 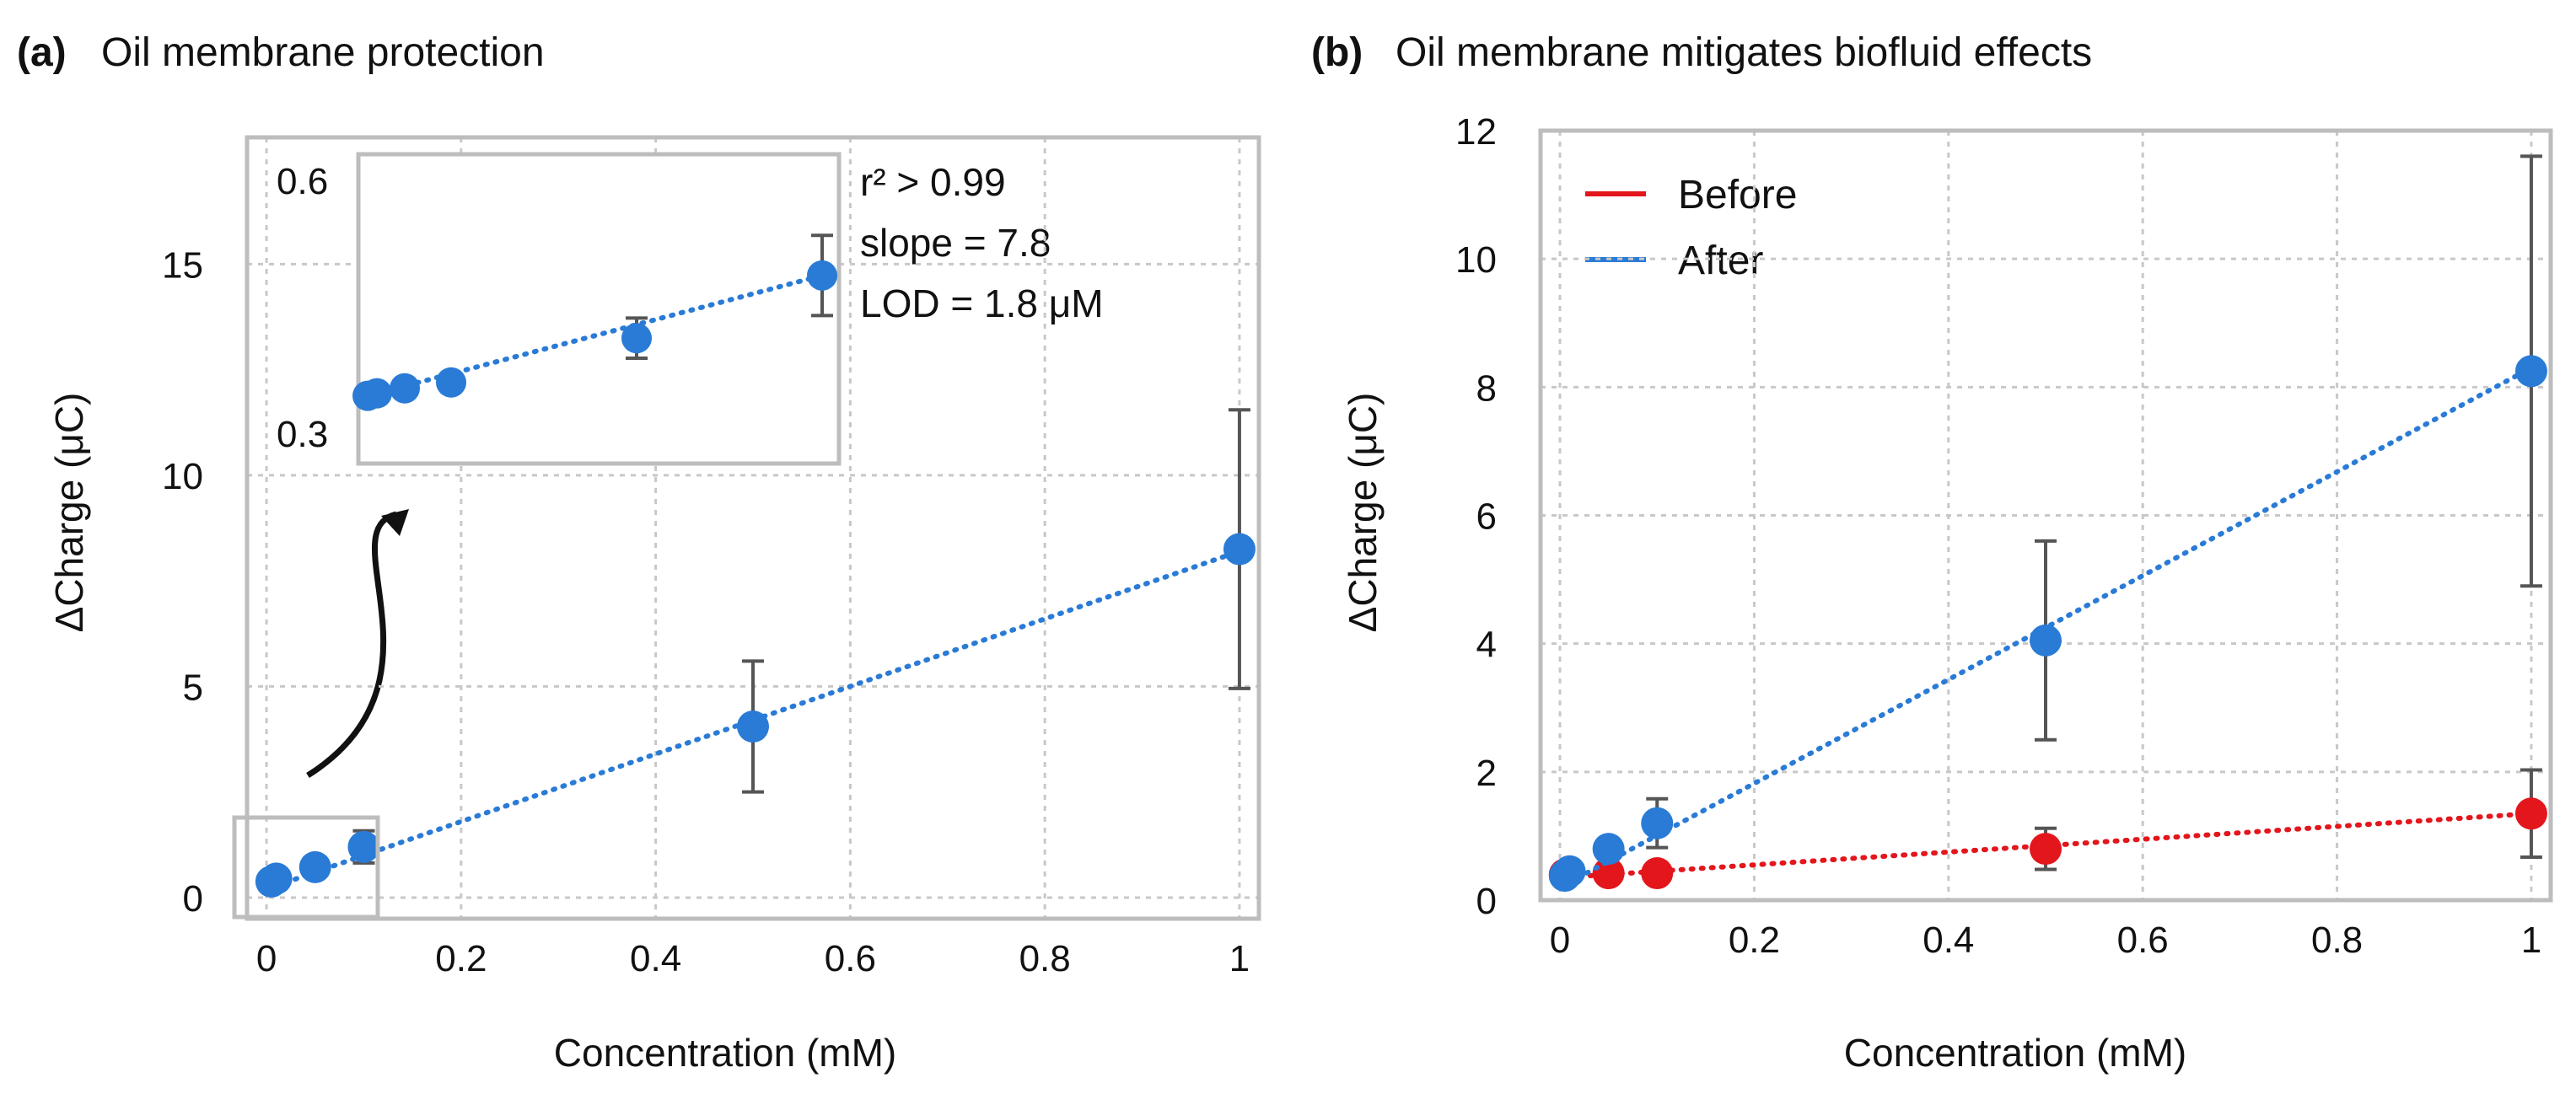 I want to click on panel-a-title: Oil membrane protection, so click(x=323, y=52).